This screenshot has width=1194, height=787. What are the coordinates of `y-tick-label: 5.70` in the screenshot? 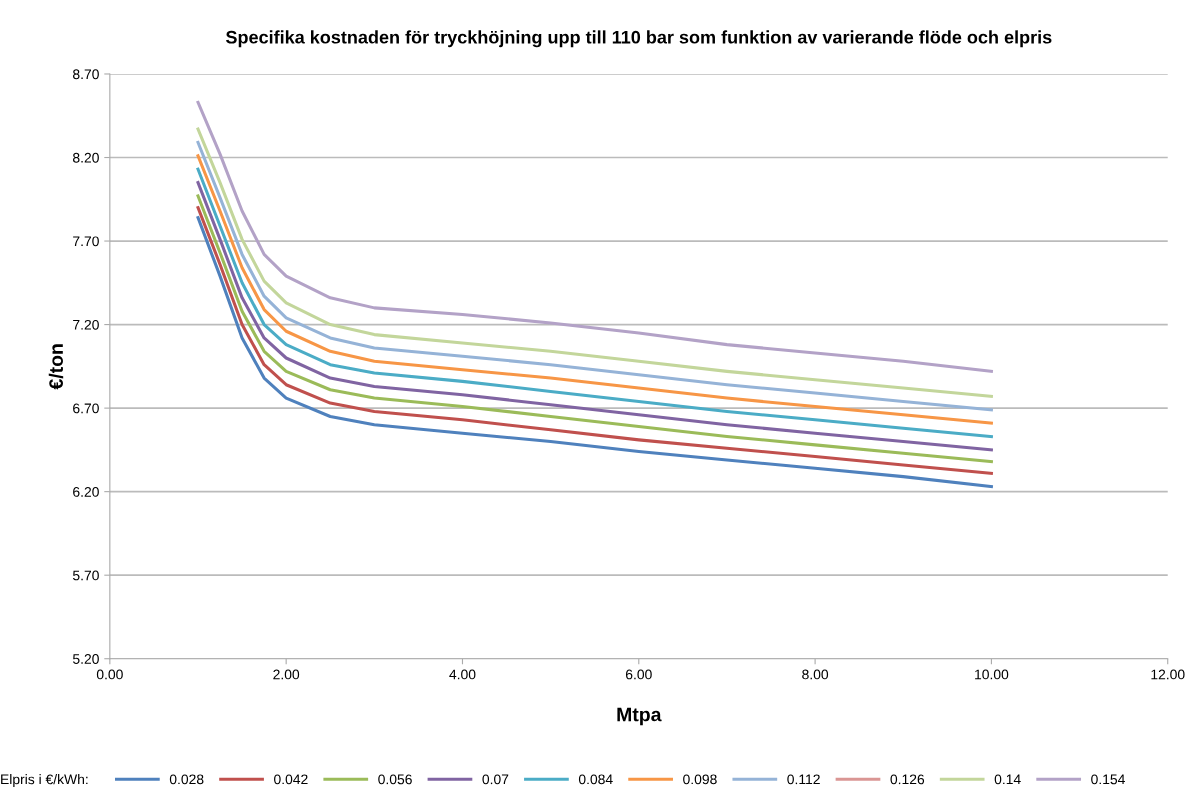 It's located at (85, 575).